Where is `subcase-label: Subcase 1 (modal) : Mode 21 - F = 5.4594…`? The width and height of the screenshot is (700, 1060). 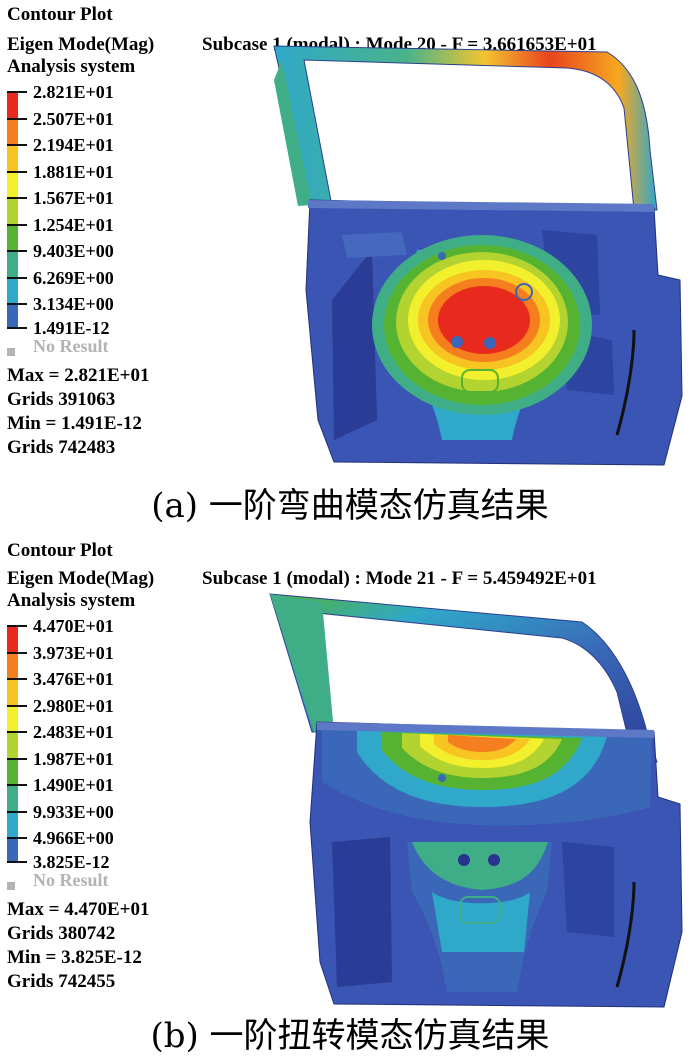
subcase-label: Subcase 1 (modal) : Mode 21 - F = 5.4594… is located at coordinates (399, 578).